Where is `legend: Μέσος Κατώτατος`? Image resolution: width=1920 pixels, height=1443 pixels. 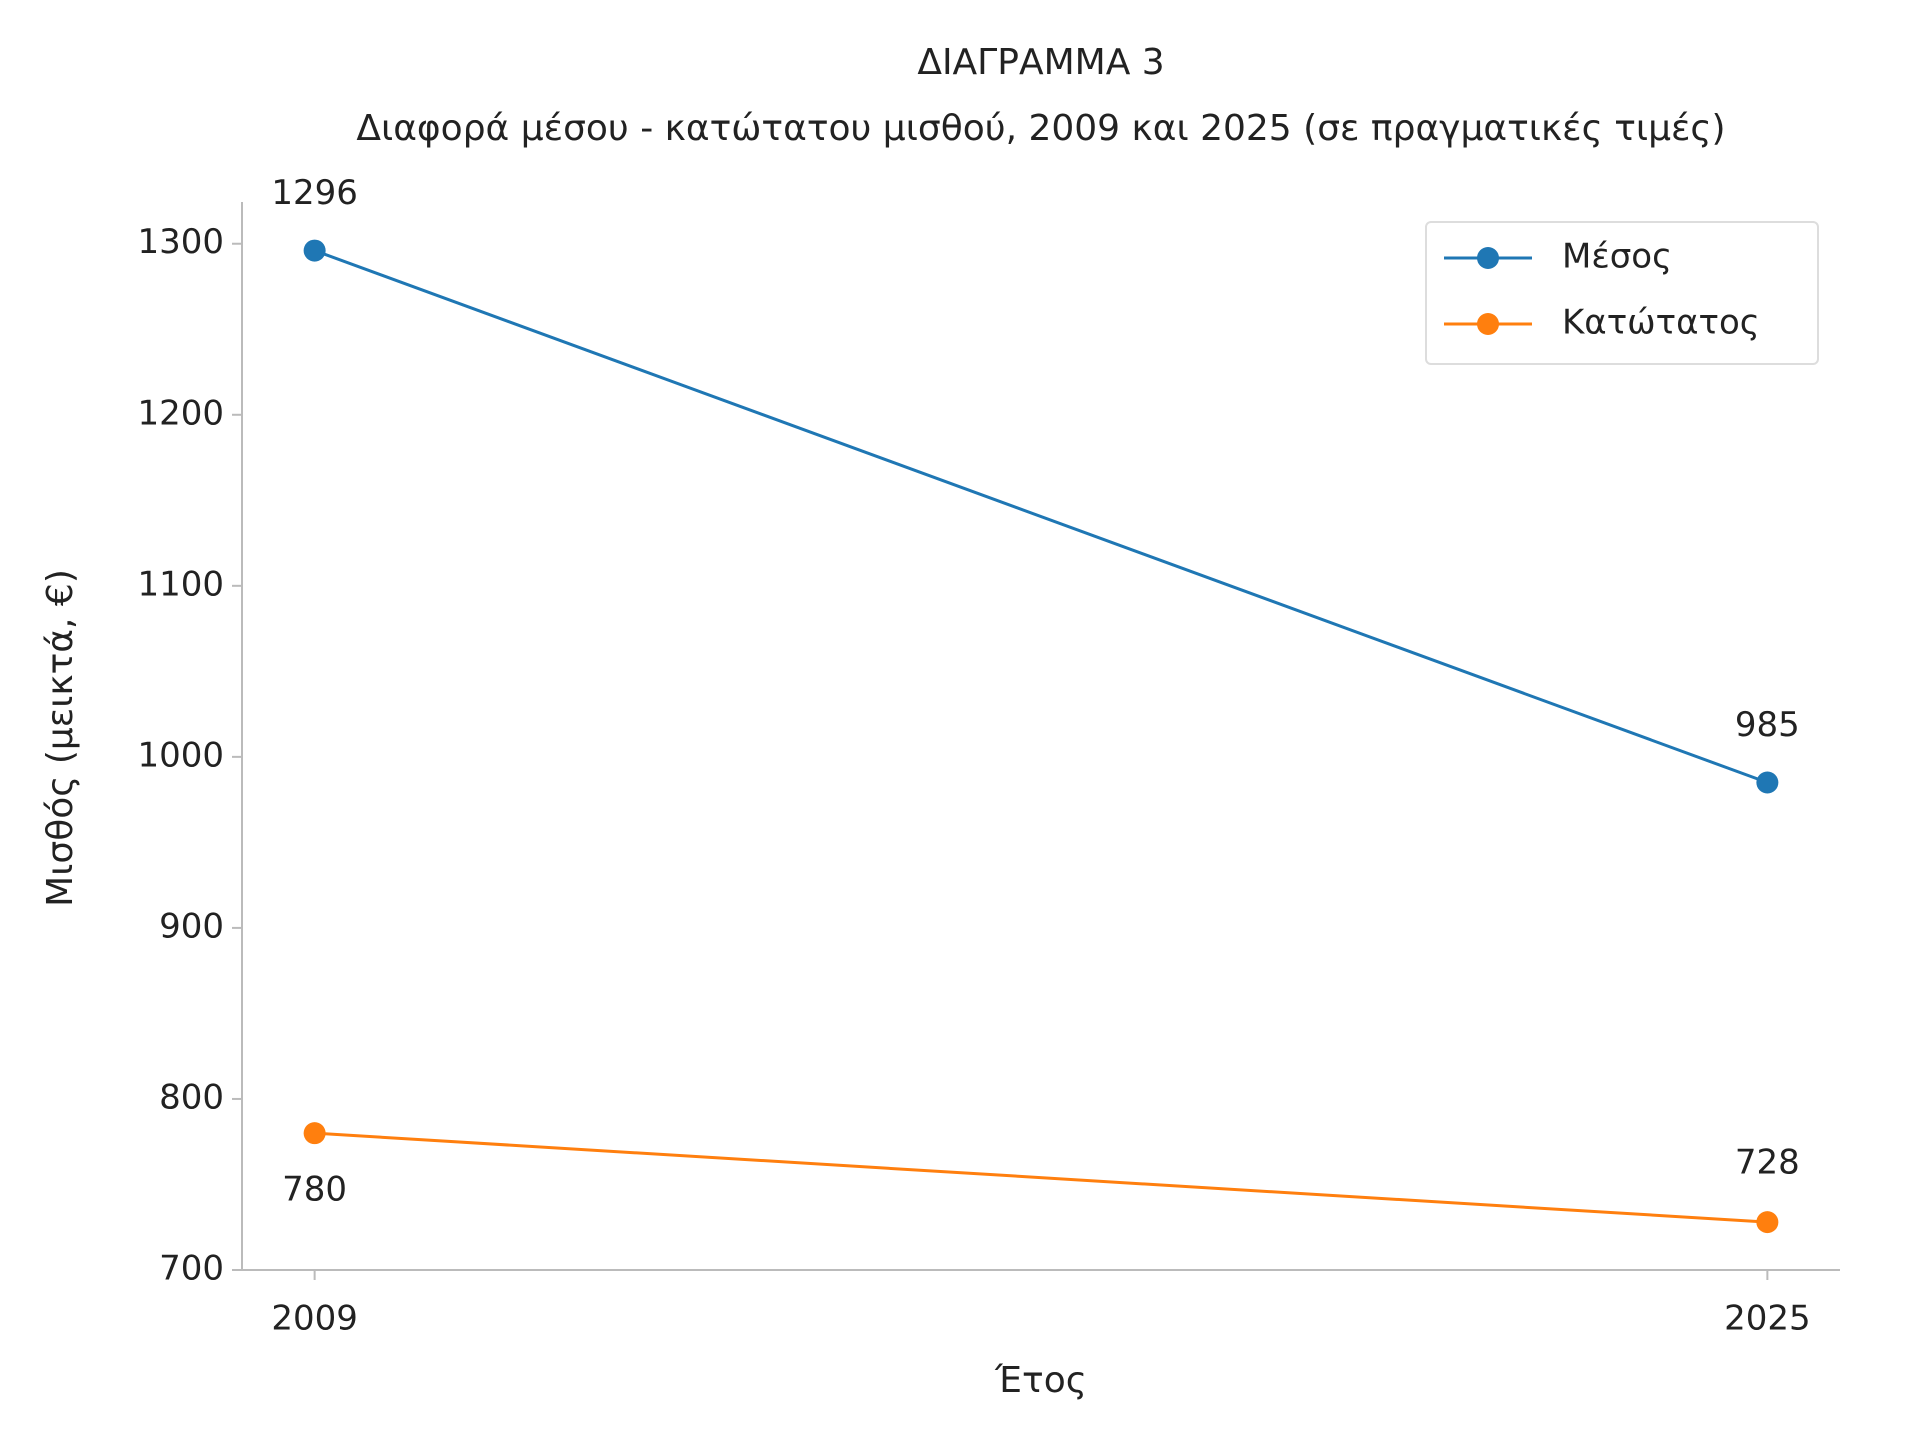 legend: Μέσος Κατώτατος is located at coordinates (1622, 293).